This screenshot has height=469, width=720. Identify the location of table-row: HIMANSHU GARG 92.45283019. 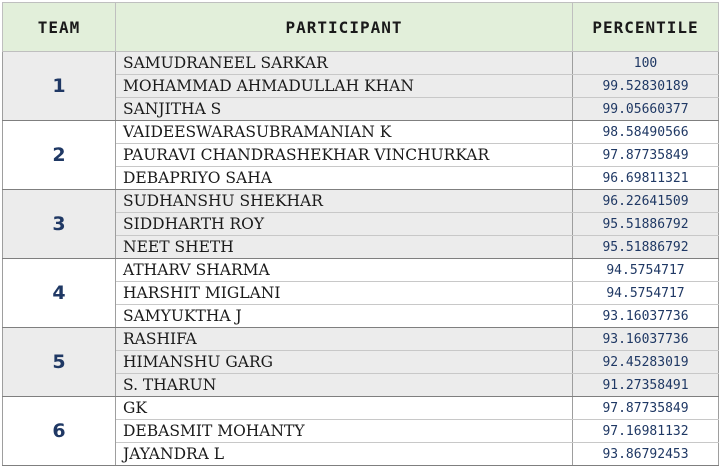
(361, 362).